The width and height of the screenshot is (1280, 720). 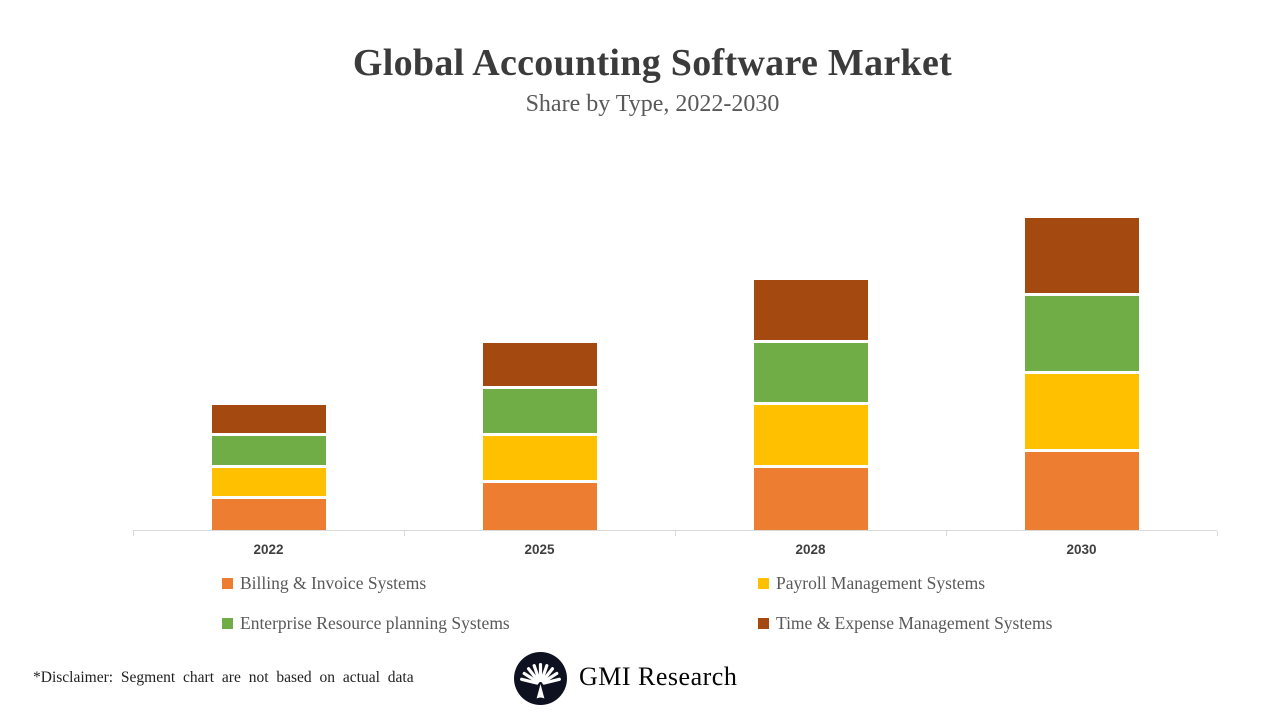 I want to click on x-axis-label: 2030, so click(x=1081, y=549).